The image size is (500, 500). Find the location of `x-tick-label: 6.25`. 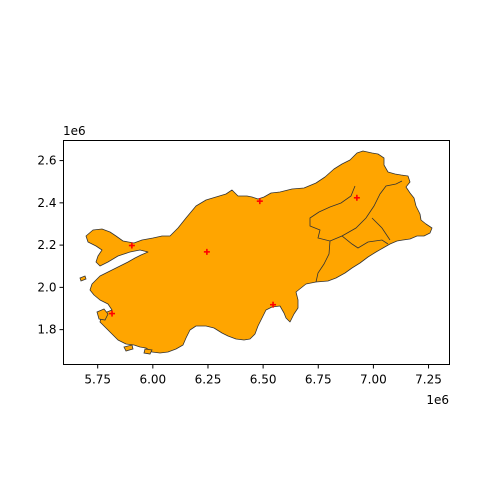

x-tick-label: 6.25 is located at coordinates (208, 380).